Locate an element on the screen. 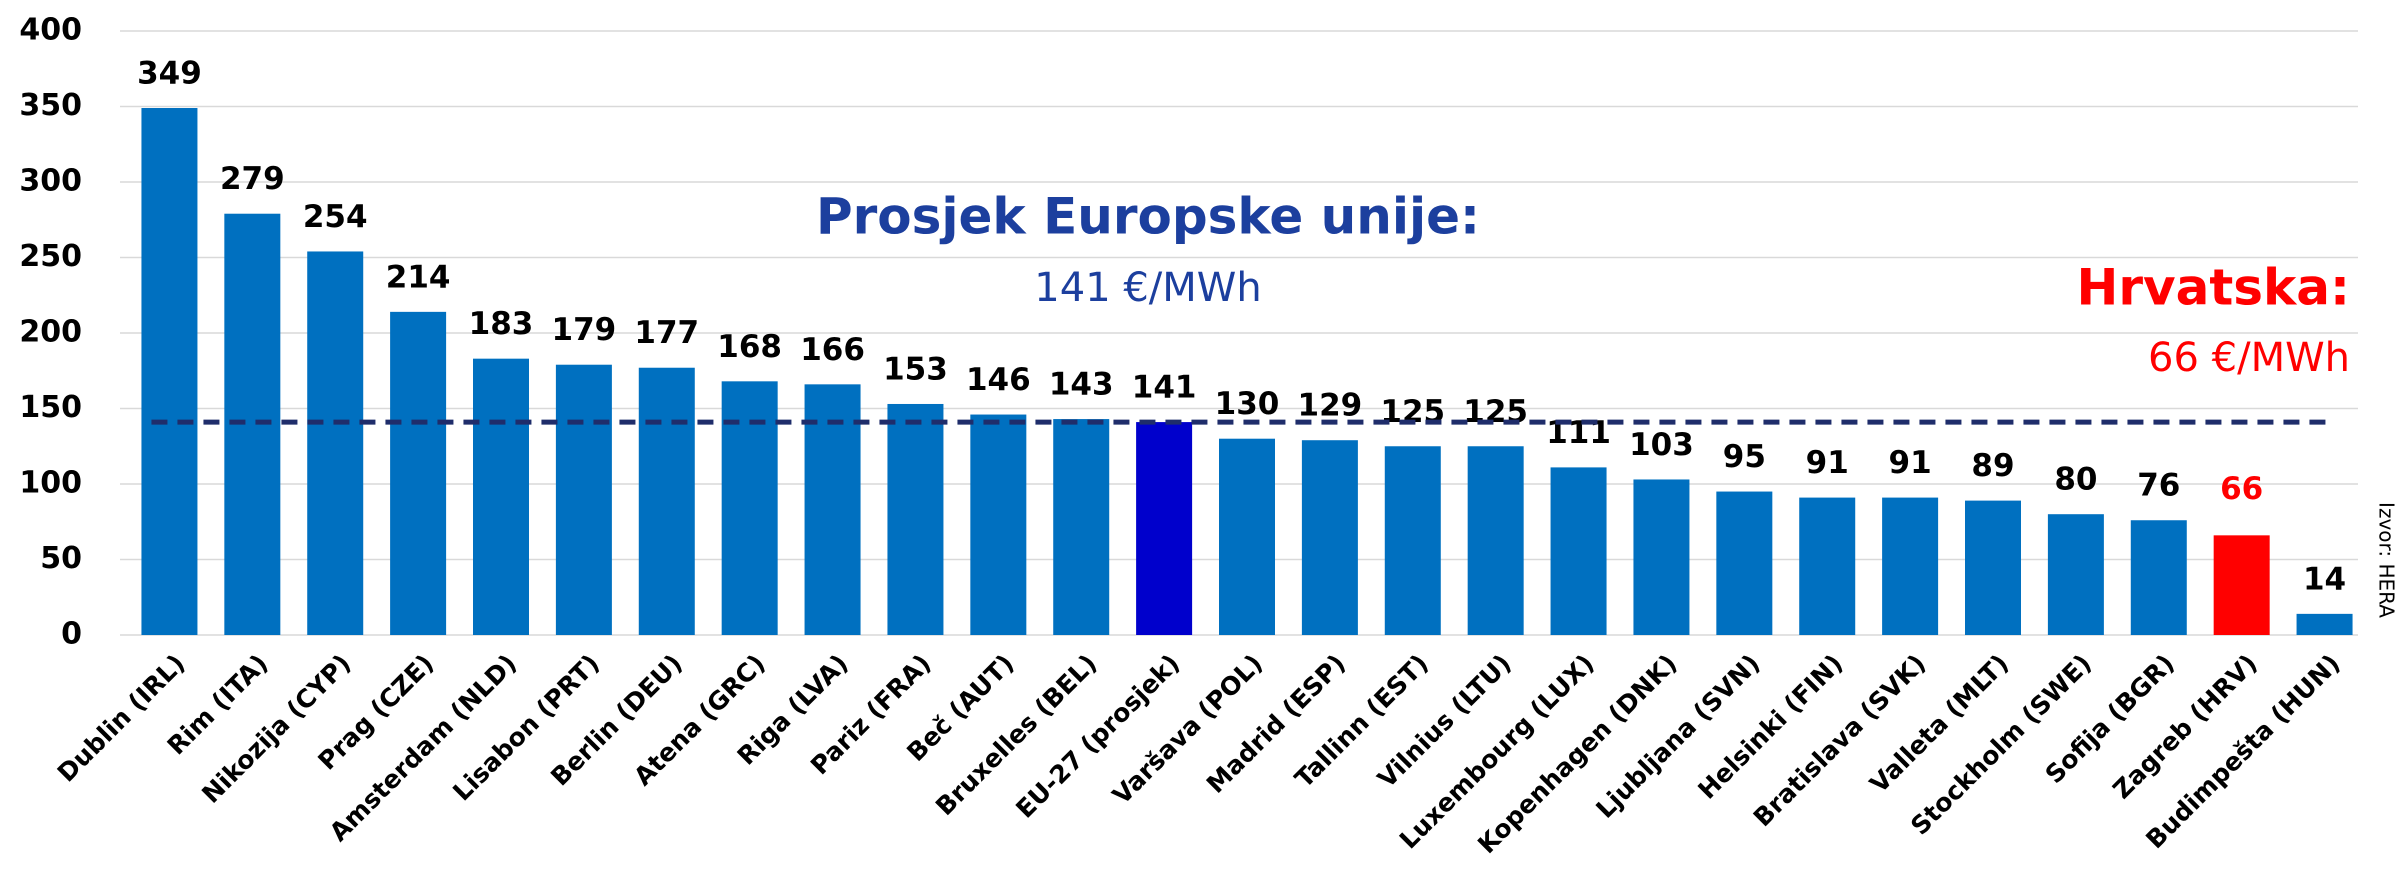  value-label: 146 is located at coordinates (998, 380).